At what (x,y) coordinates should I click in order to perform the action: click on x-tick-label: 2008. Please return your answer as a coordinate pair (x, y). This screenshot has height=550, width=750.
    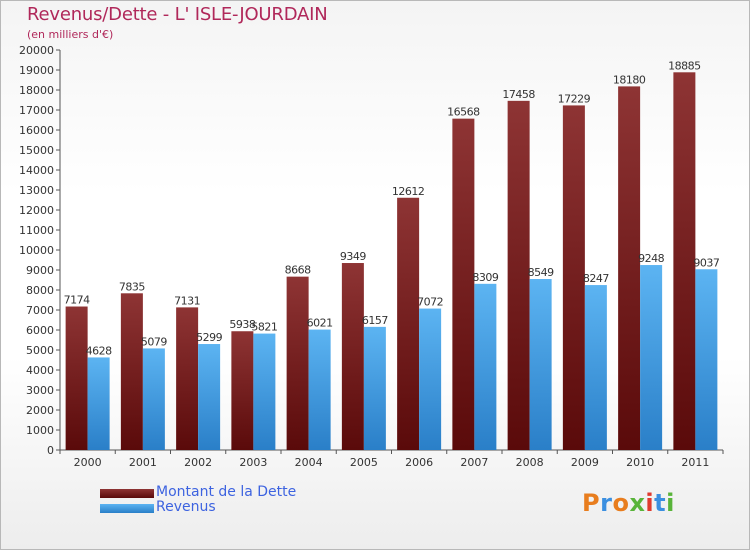
    Looking at the image, I should click on (530, 462).